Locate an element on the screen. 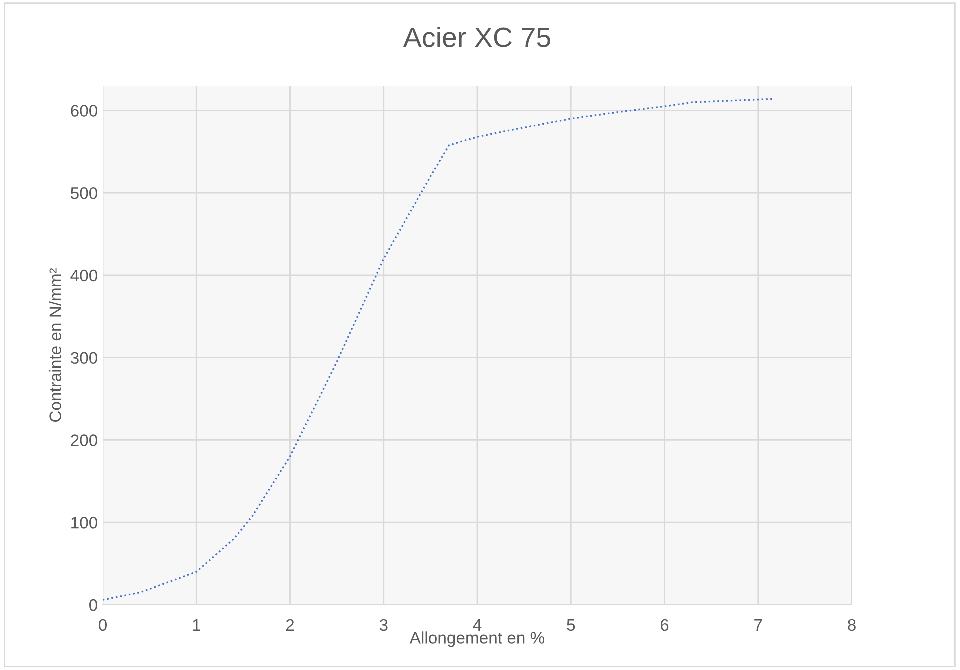 Image resolution: width=960 pixels, height=670 pixels. y-tick-label: 200 is located at coordinates (84, 440).